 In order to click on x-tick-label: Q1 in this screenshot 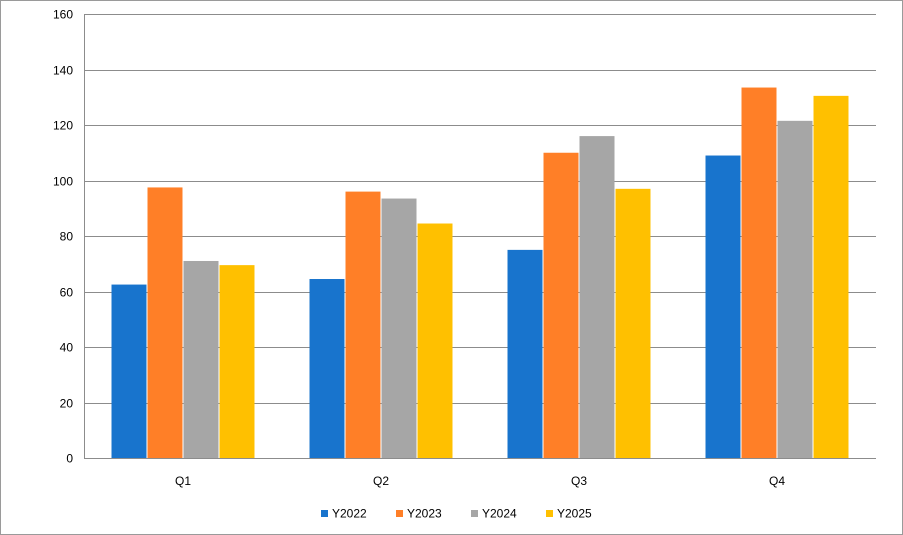, I will do `click(183, 481)`.